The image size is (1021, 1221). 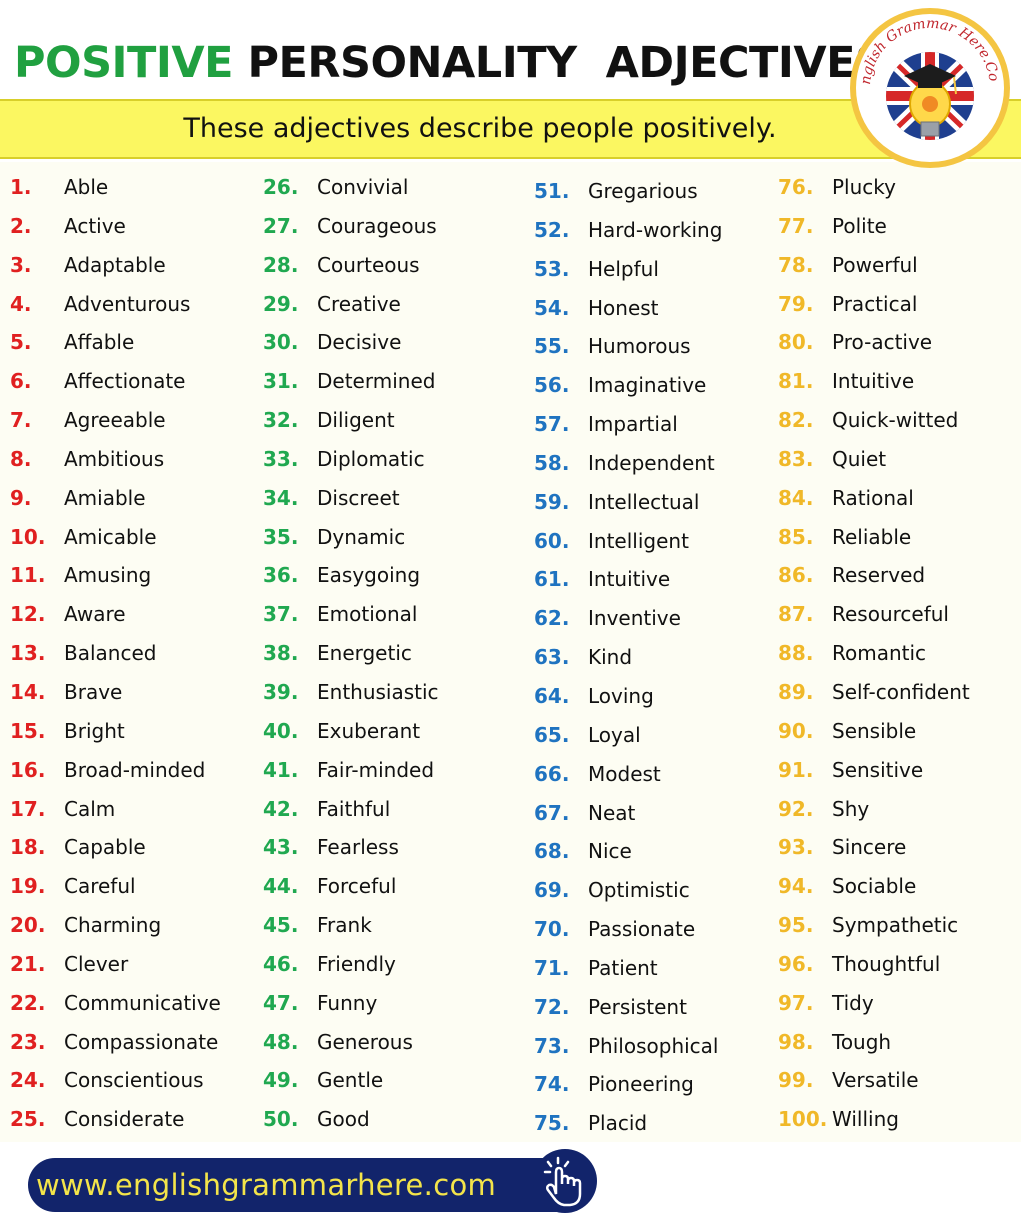 I want to click on adjective: Adaptable, so click(x=115, y=264).